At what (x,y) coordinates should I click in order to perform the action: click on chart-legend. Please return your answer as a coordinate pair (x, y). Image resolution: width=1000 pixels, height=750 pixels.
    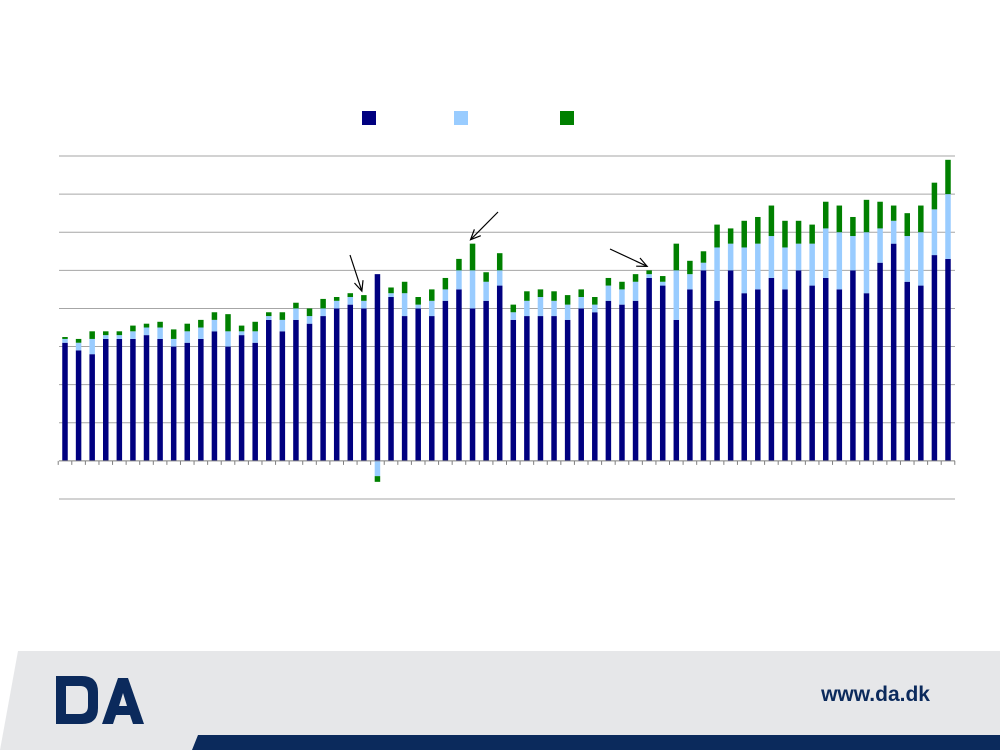
    Looking at the image, I should click on (500, 119).